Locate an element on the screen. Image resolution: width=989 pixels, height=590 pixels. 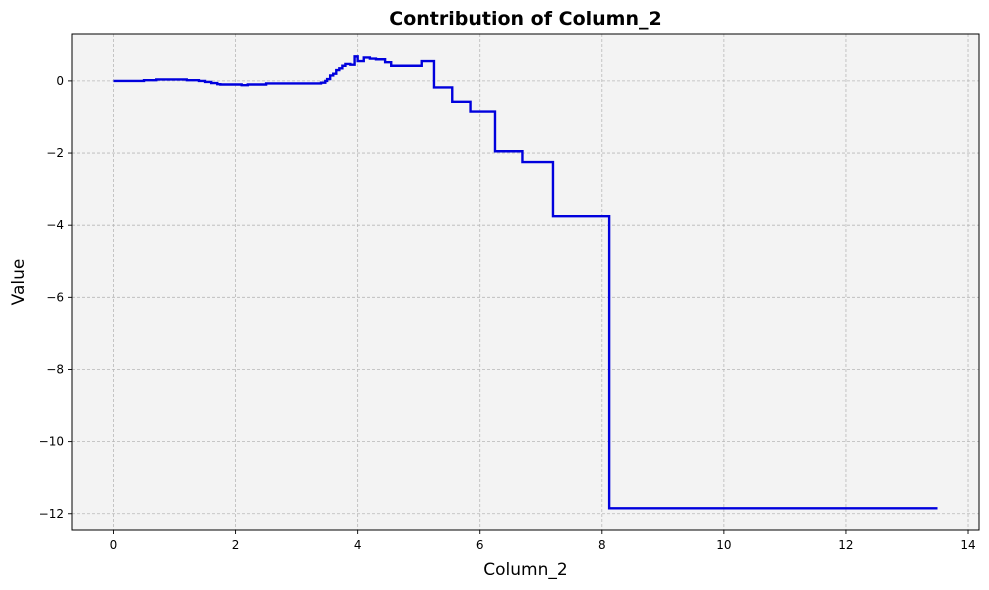
x-tick-label: 14 is located at coordinates (967, 545).